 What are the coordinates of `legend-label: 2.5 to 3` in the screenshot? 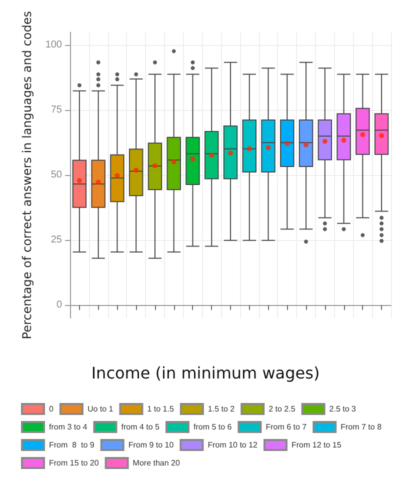 It's located at (343, 409).